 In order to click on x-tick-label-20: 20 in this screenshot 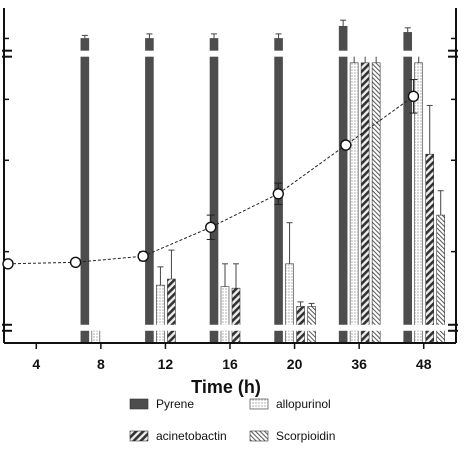, I will do `click(295, 364)`.